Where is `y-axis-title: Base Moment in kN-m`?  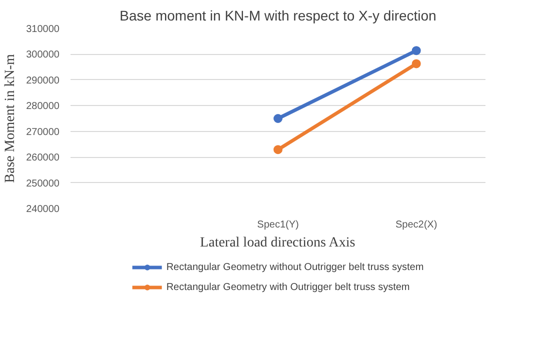
y-axis-title: Base Moment in kN-m is located at coordinates (10, 118).